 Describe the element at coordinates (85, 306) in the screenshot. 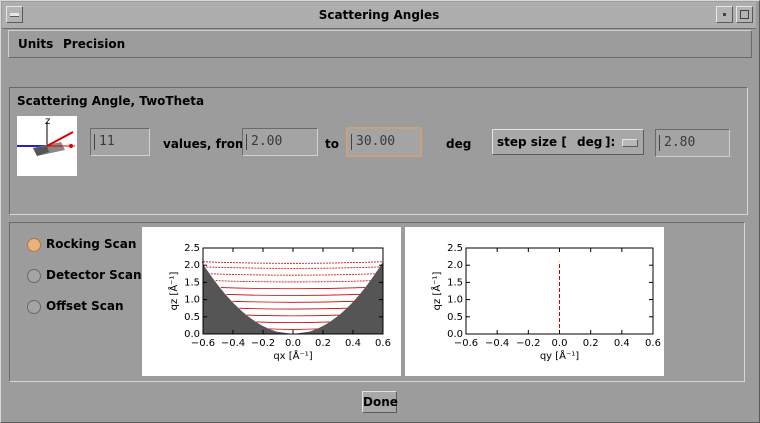

I see `radio-label: Offset Scan` at that location.